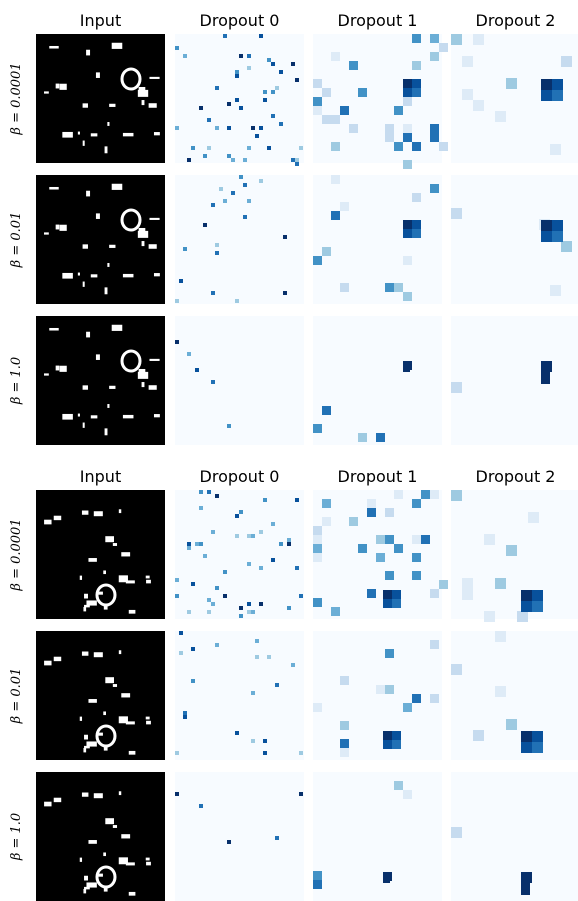  What do you see at coordinates (16, 837) in the screenshot?
I see `row-label: β = 1.0` at bounding box center [16, 837].